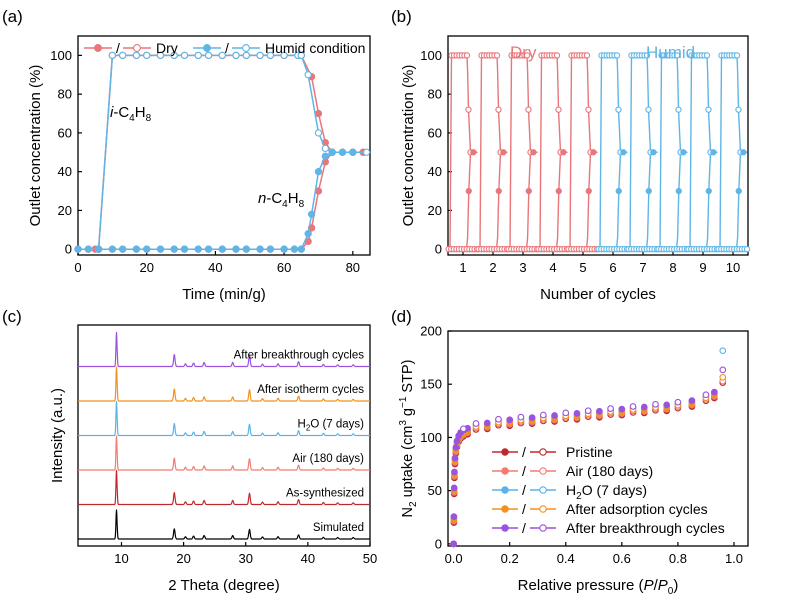 This screenshot has width=800, height=600. Describe the element at coordinates (435, 210) in the screenshot. I see `panel-b-ytick-label: 20` at that location.